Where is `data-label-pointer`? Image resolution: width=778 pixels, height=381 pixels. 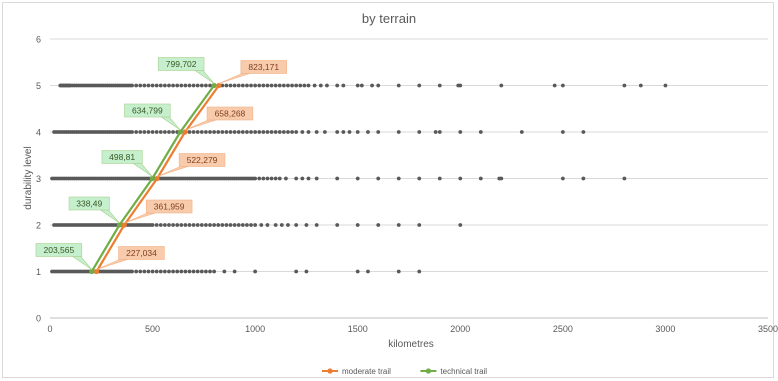 data-label-pointer is located at coordinates (204, 77).